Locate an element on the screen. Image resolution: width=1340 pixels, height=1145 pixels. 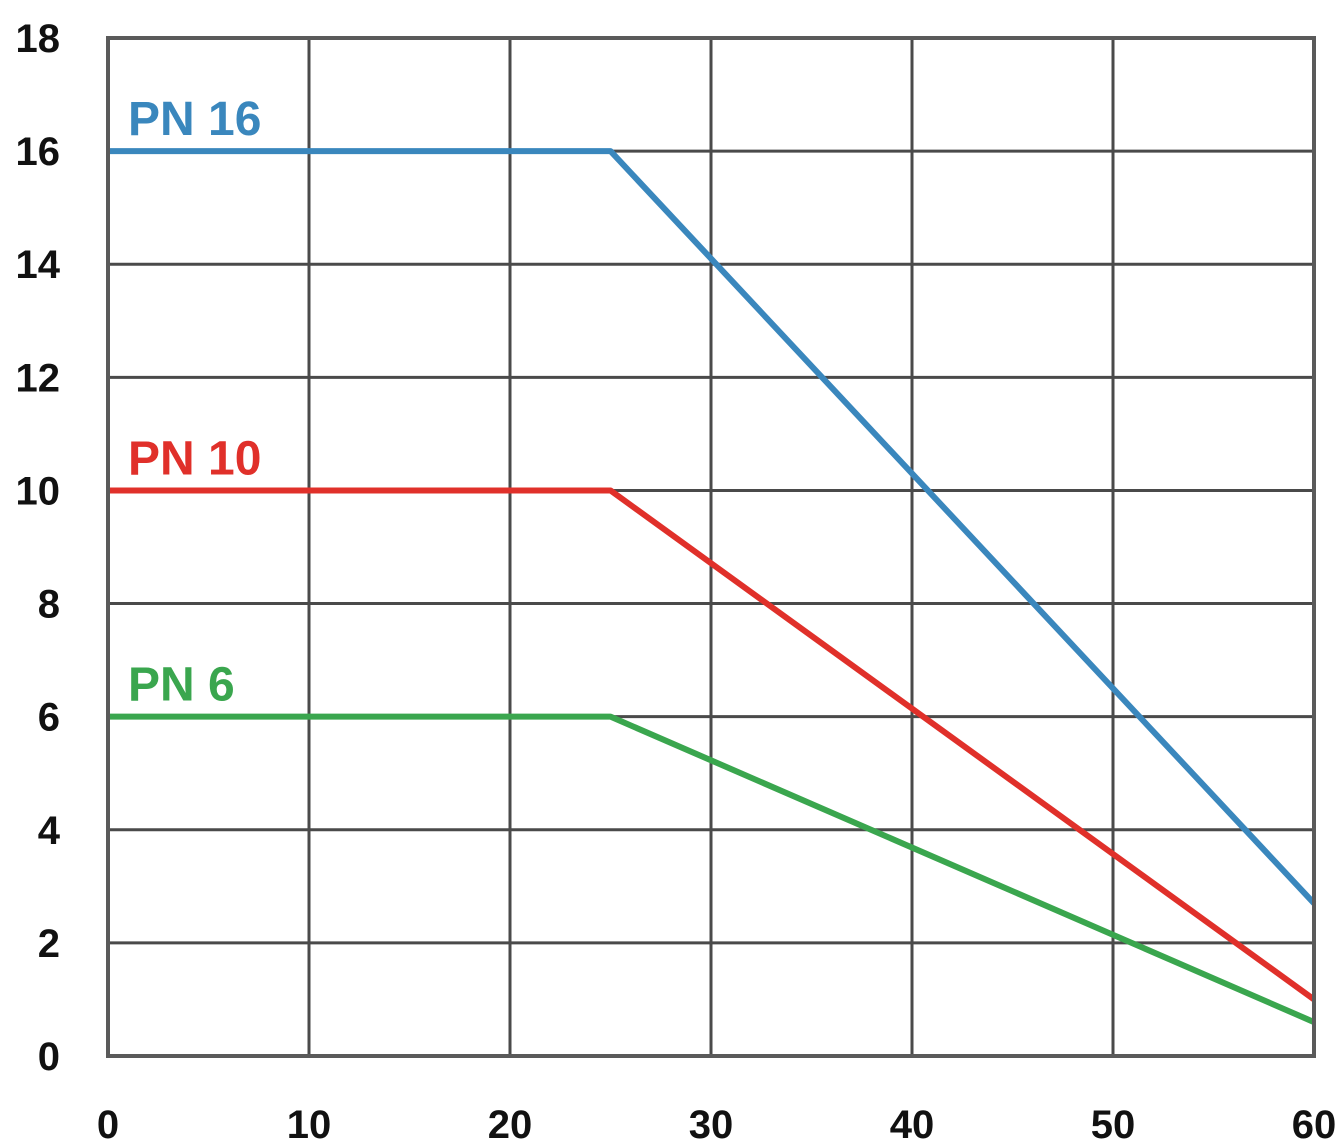
y-tick-label-6: 6 is located at coordinates (49, 718).